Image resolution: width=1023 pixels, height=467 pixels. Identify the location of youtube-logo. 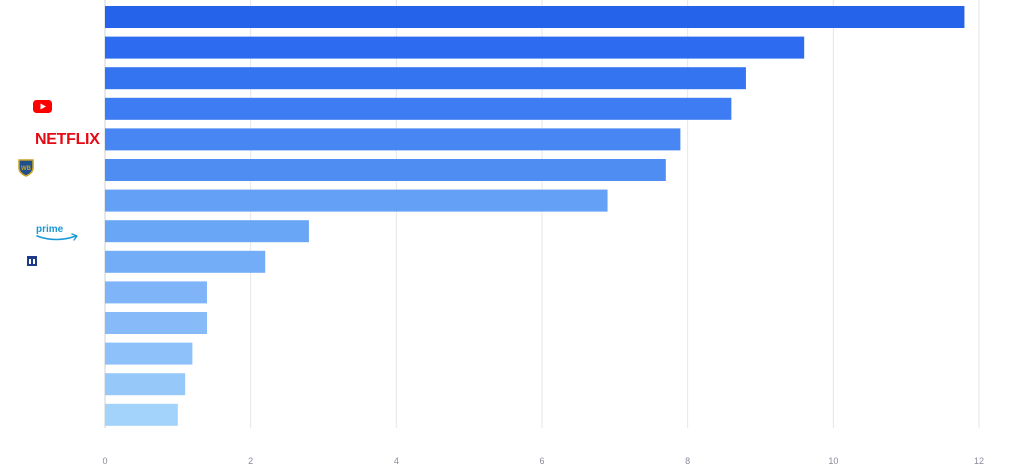
(42, 106).